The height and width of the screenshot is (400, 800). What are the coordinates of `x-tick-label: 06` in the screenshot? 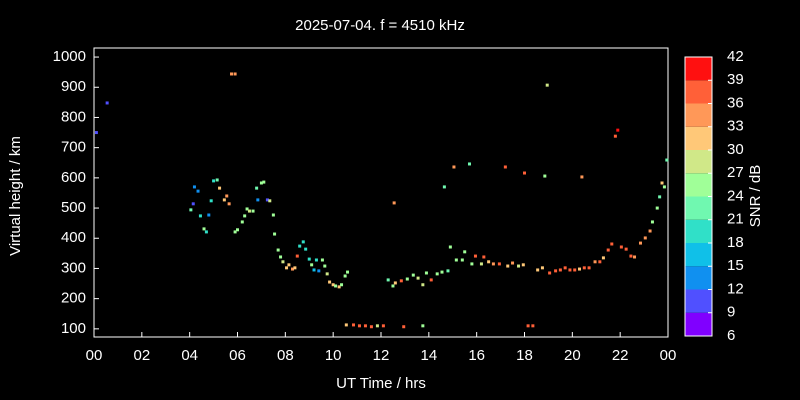 It's located at (237, 355).